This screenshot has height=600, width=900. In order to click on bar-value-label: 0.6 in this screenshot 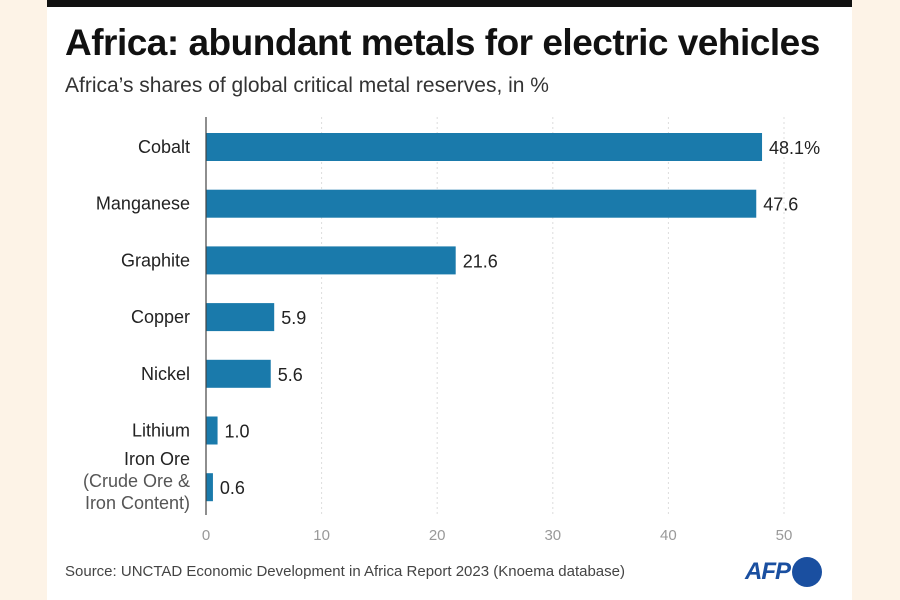, I will do `click(232, 488)`.